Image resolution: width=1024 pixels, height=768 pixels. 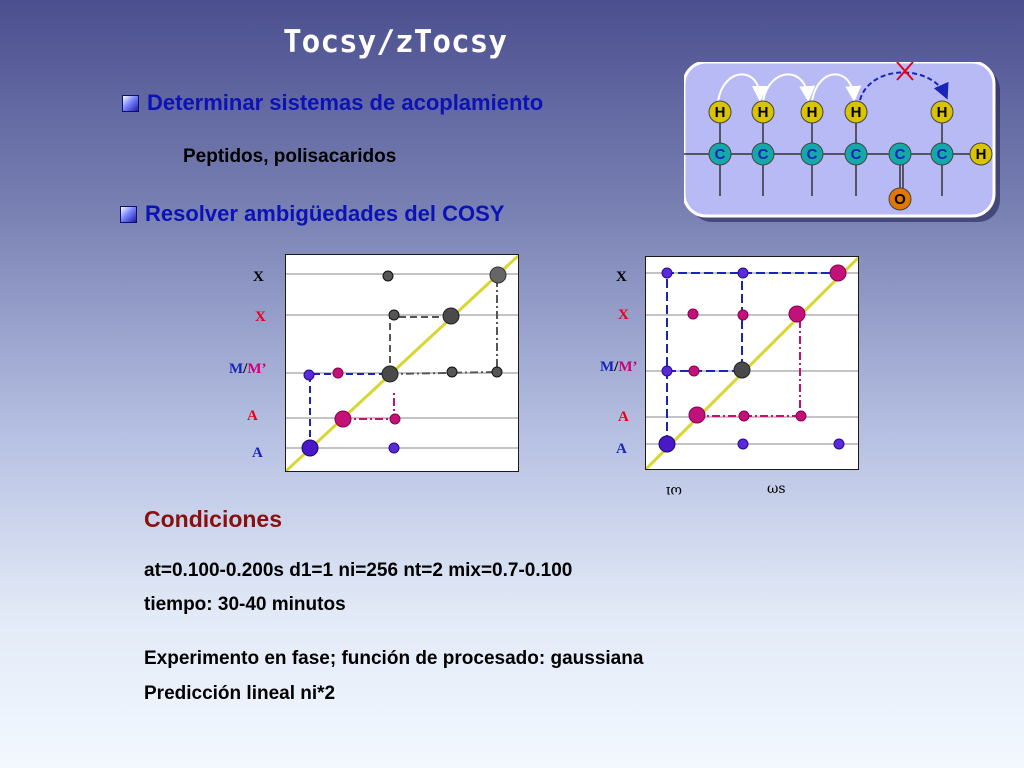 What do you see at coordinates (705, 322) in the screenshot?
I see `blue-connection-inner` at bounding box center [705, 322].